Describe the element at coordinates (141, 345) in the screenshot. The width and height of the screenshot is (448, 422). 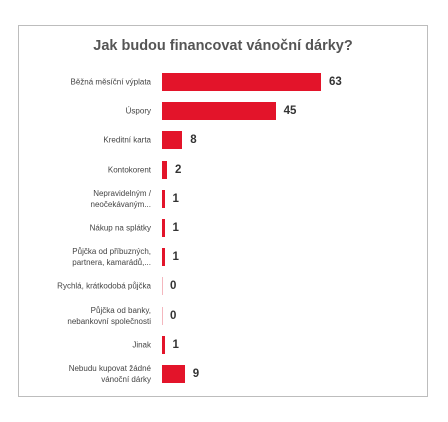
I see `category-label: Jinak` at that location.